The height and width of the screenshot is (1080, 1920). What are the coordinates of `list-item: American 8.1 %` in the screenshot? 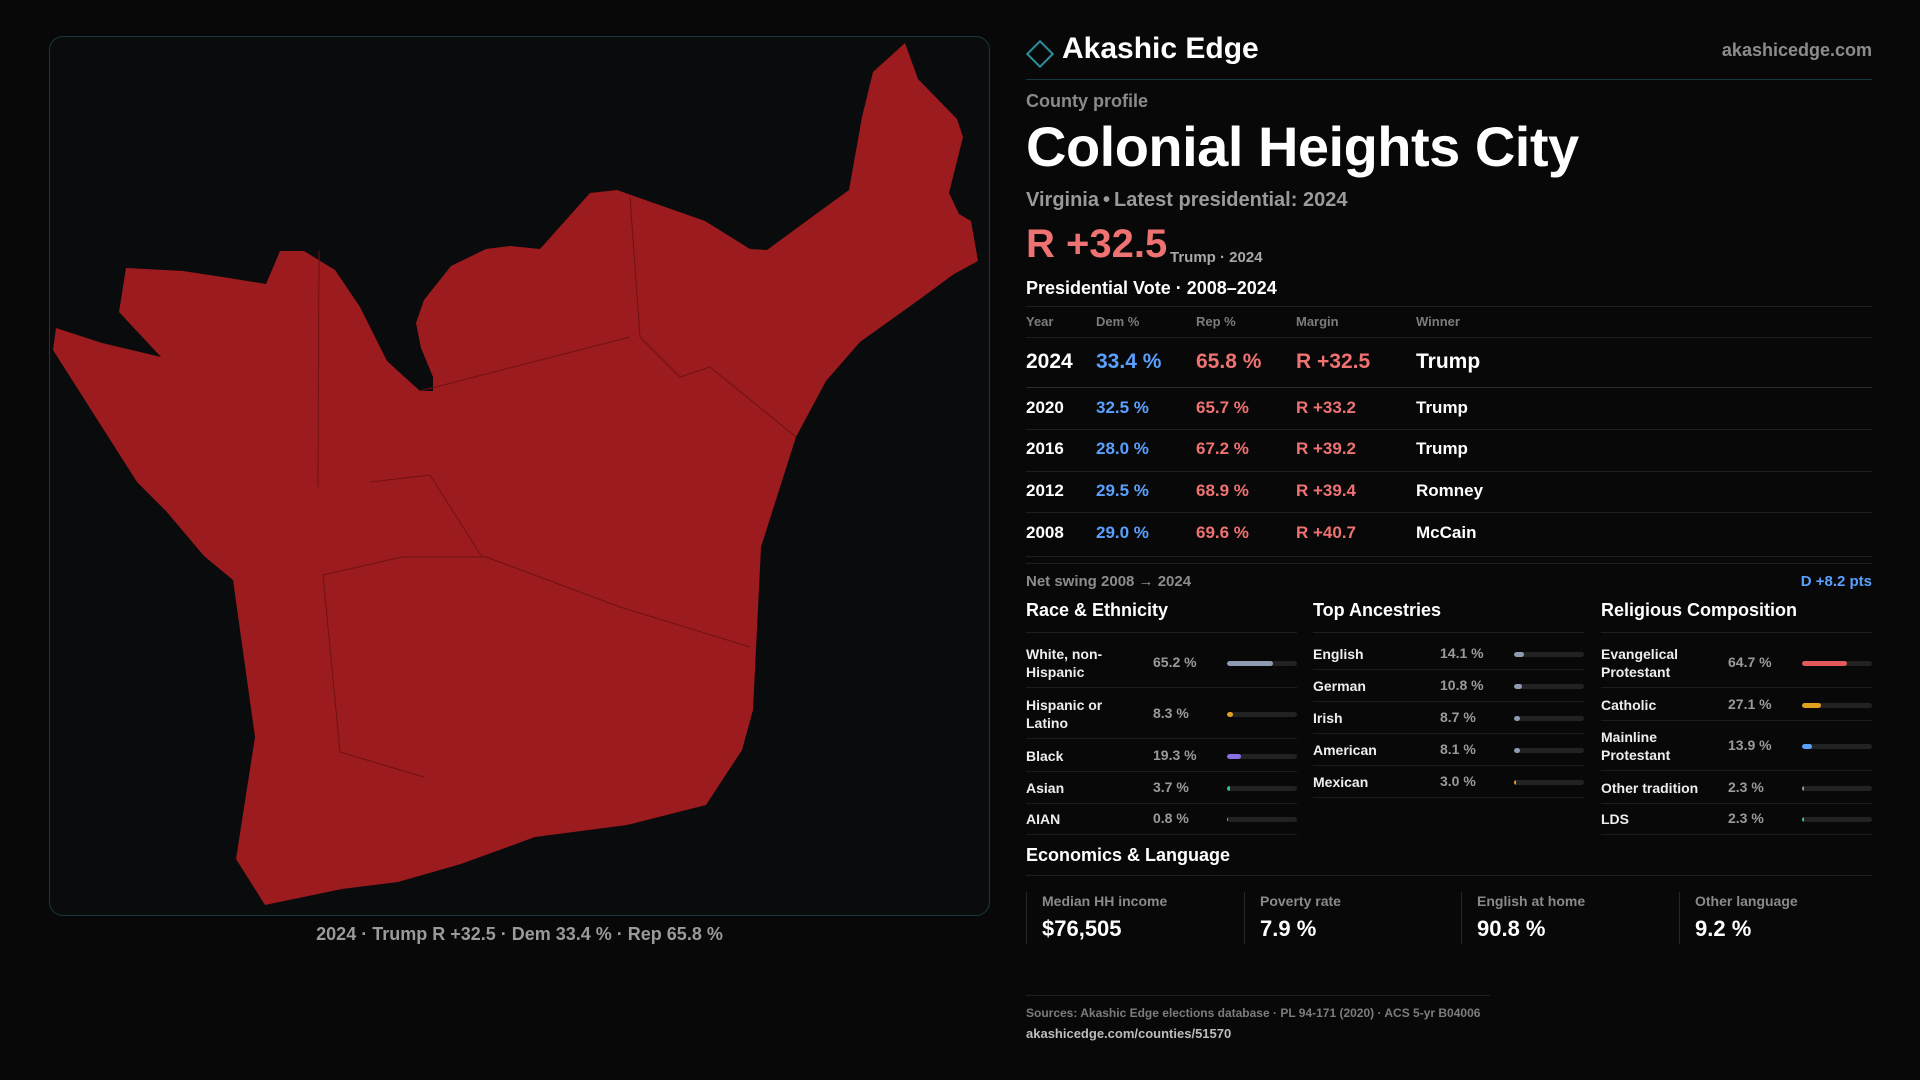 It's located at (1448, 752).